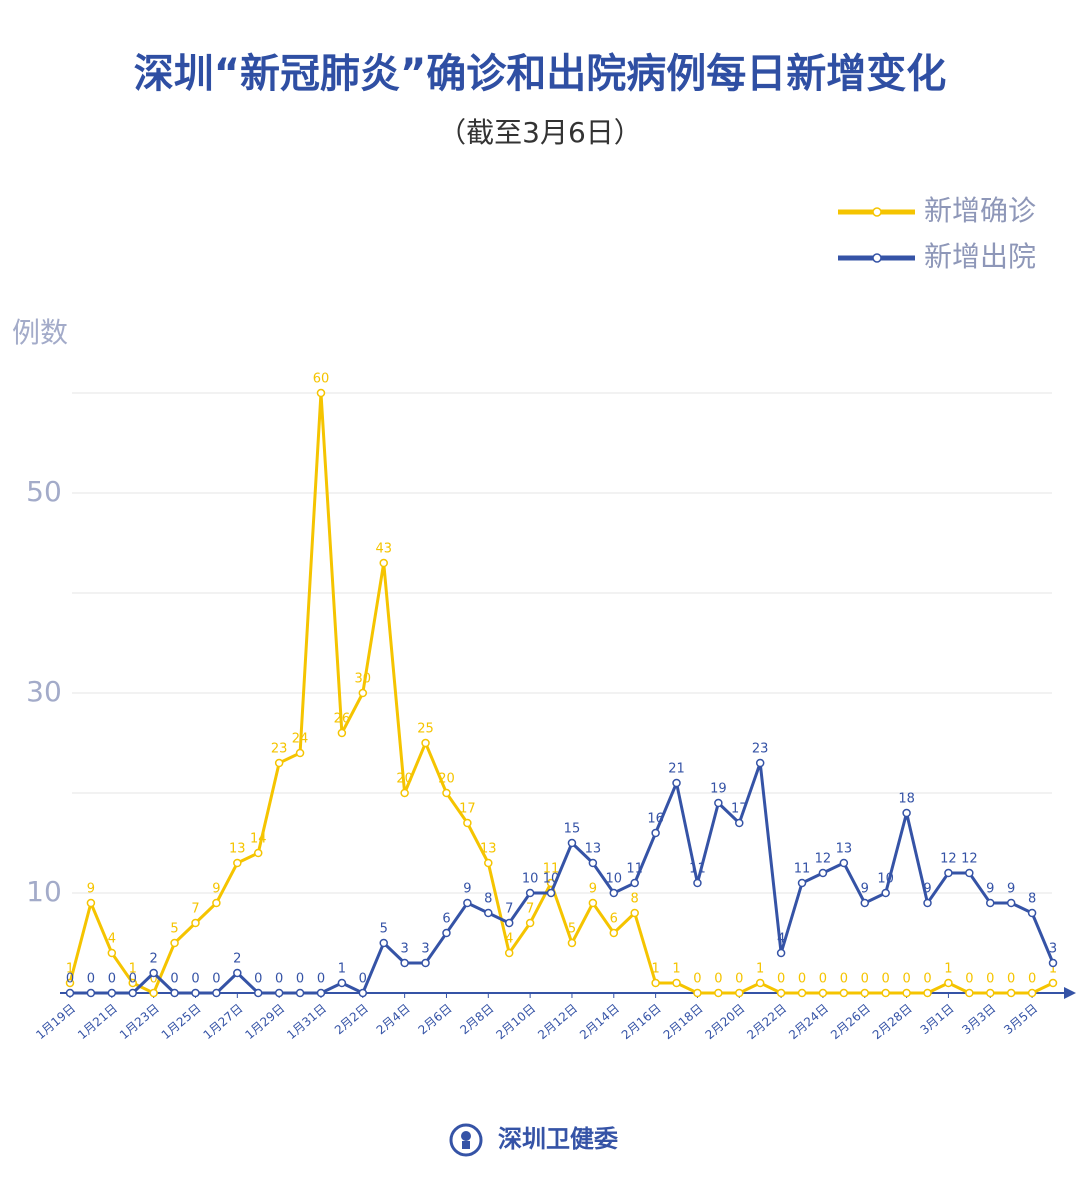 Image resolution: width=1080 pixels, height=1184 pixels. I want to click on data-label: 24, so click(300, 739).